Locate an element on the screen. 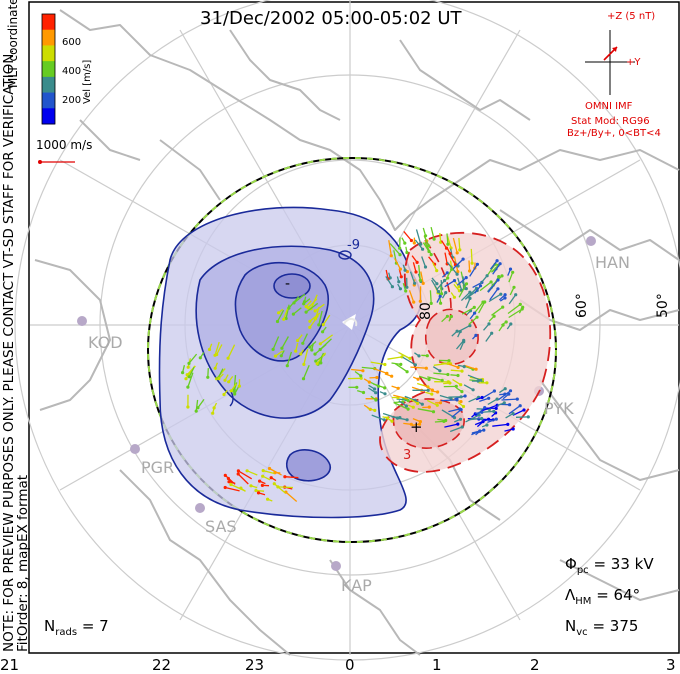 The width and height of the screenshot is (680, 674). colorbar-swatch is located at coordinates (48, 85).